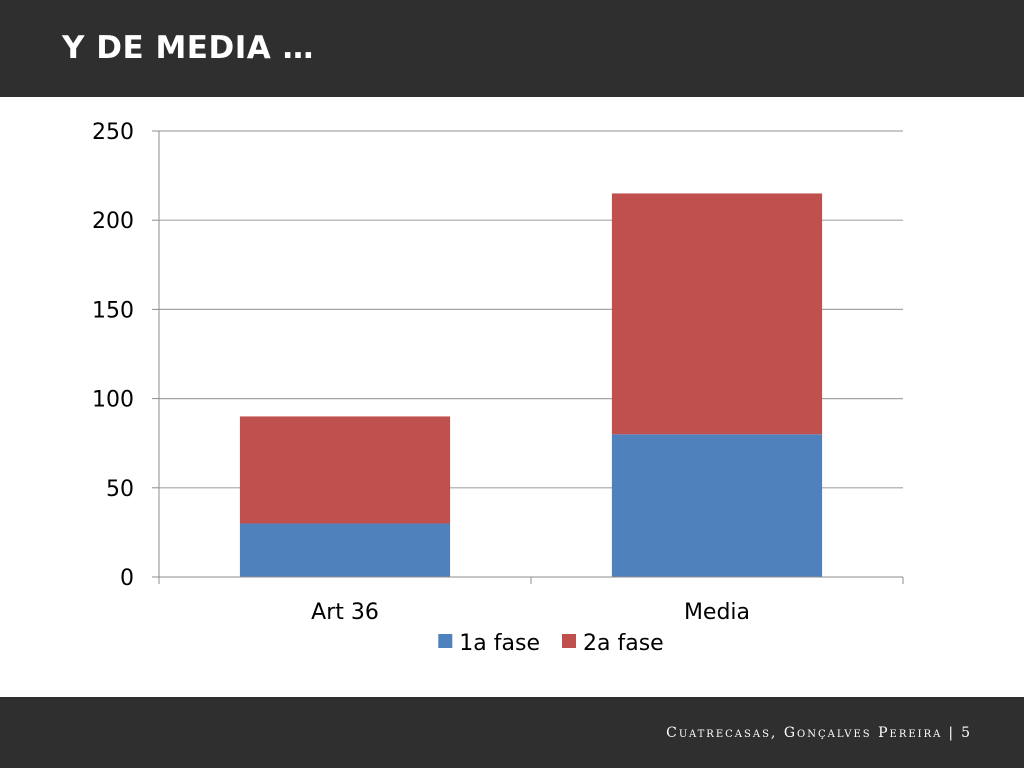 The width and height of the screenshot is (1024, 768). Describe the element at coordinates (345, 612) in the screenshot. I see `x-tick-label: Art 36` at that location.